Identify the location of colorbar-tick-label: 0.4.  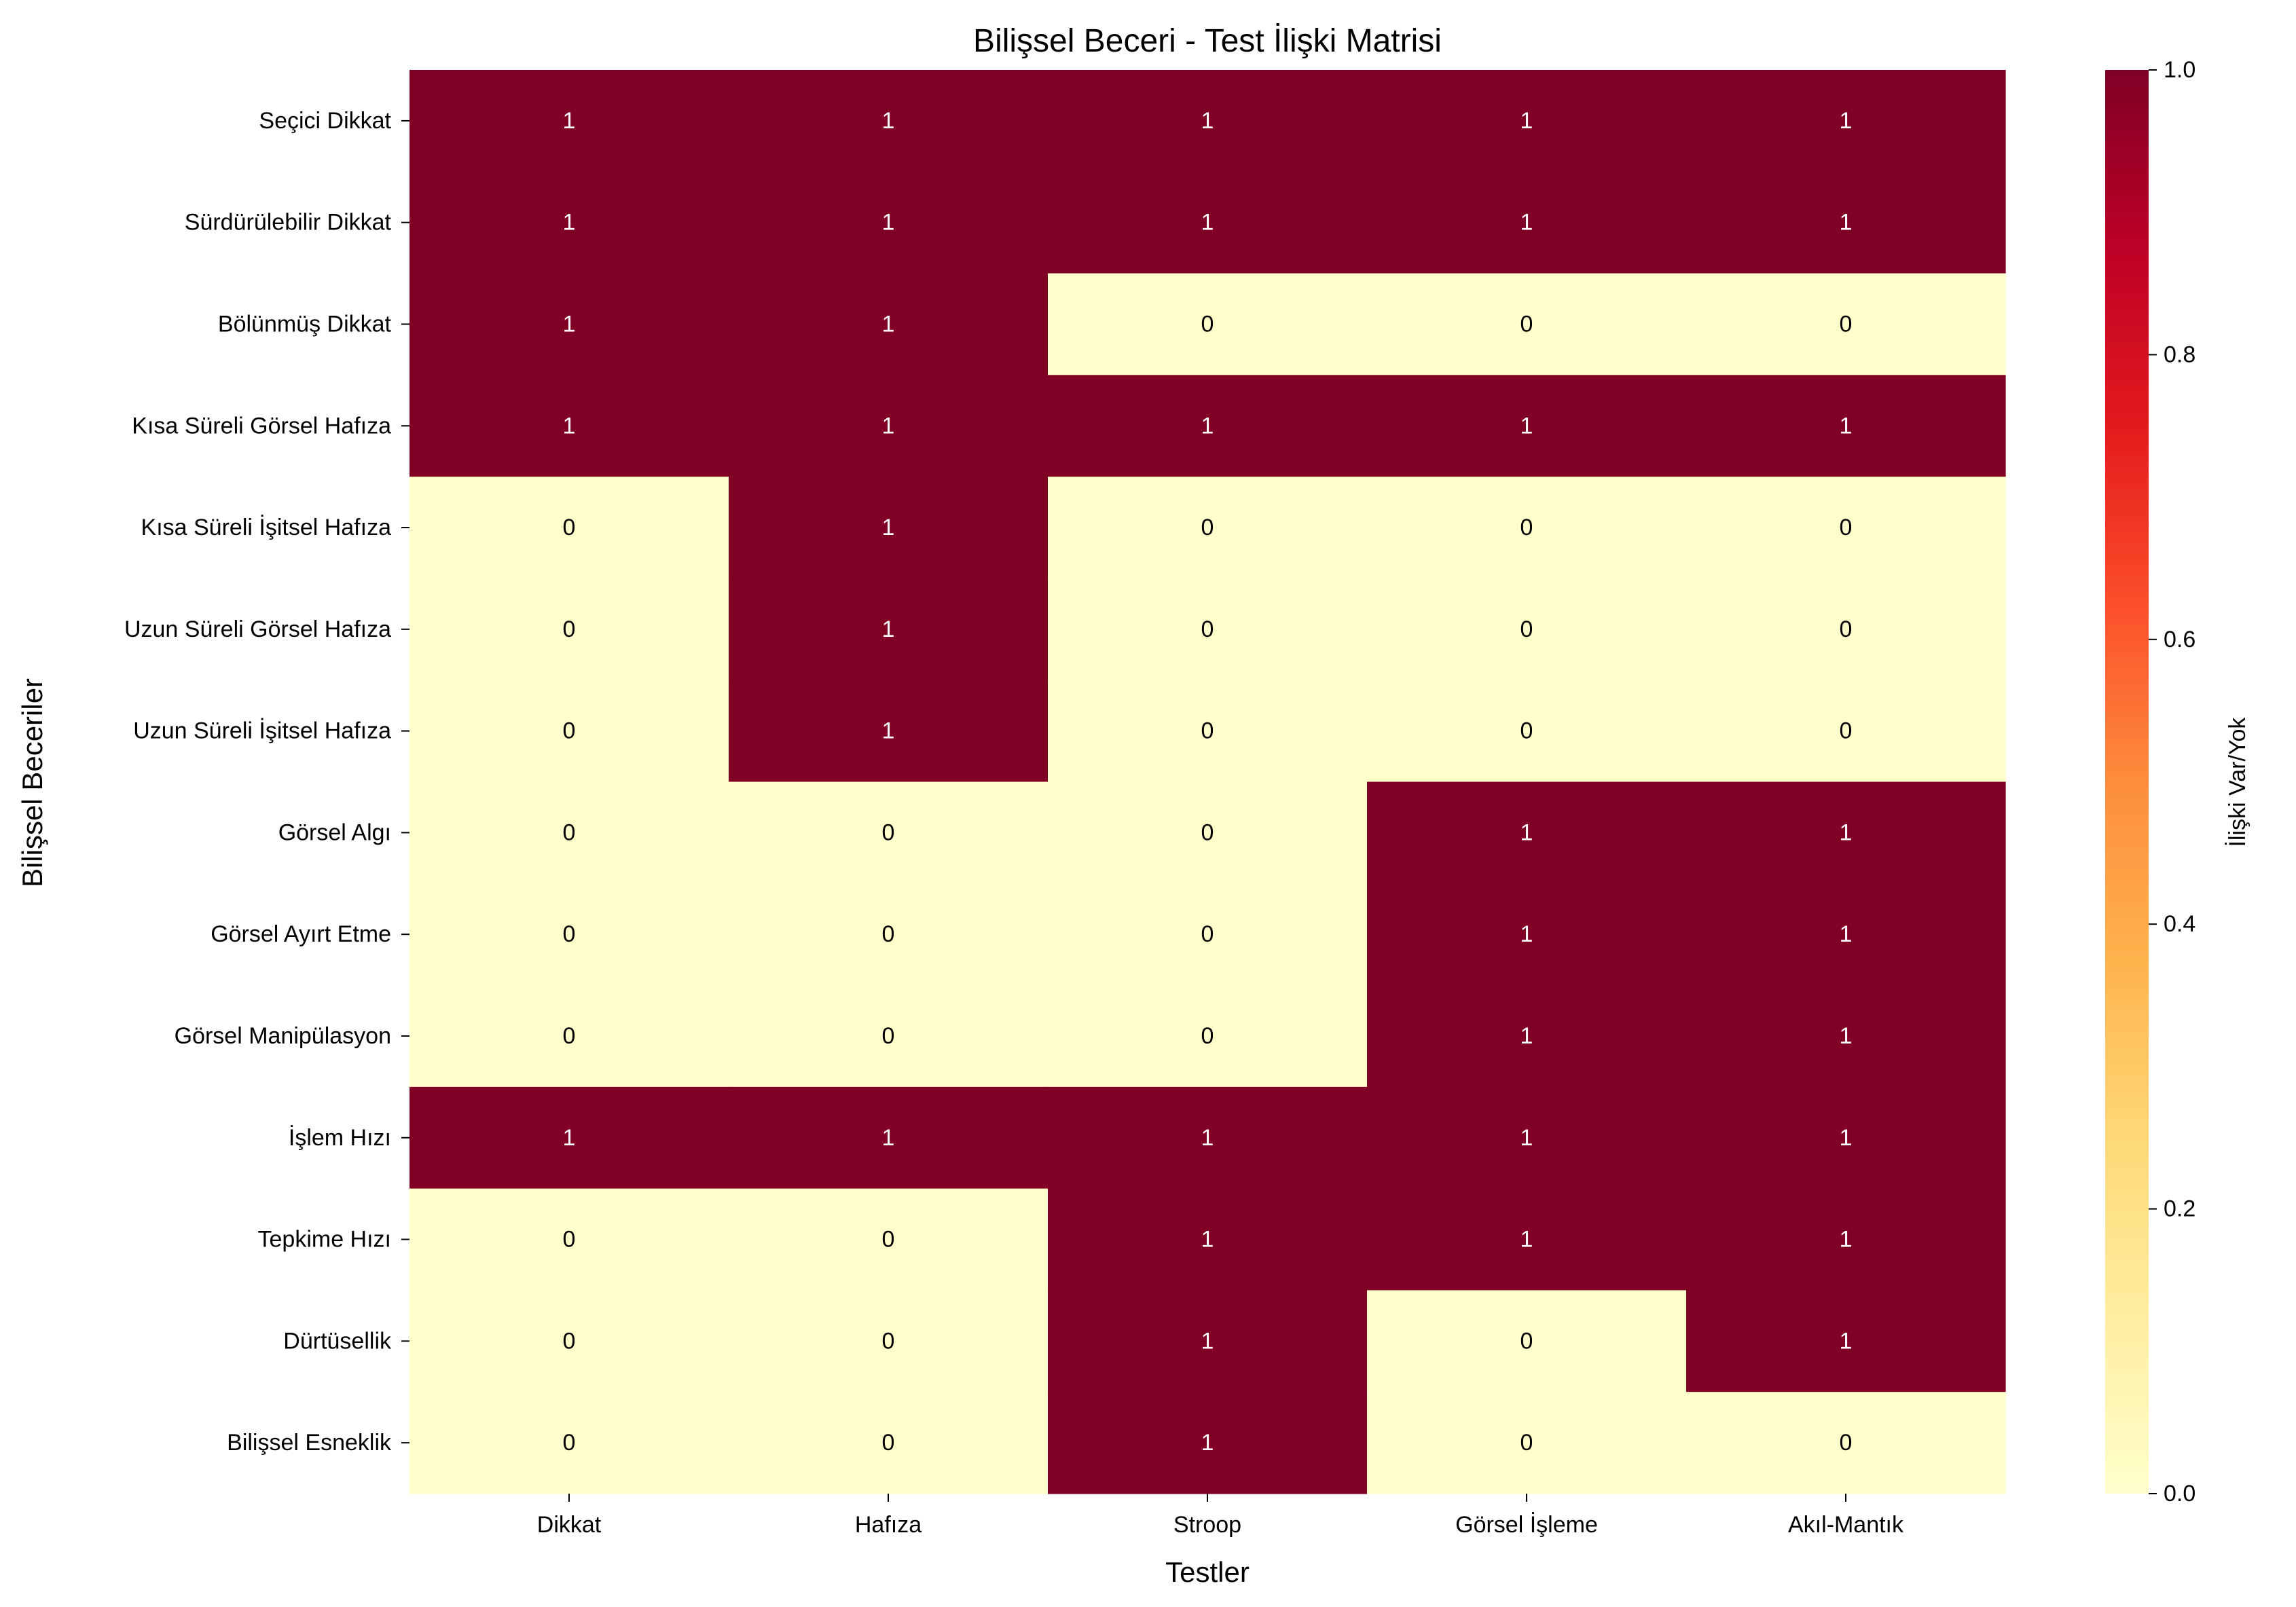
(2179, 924).